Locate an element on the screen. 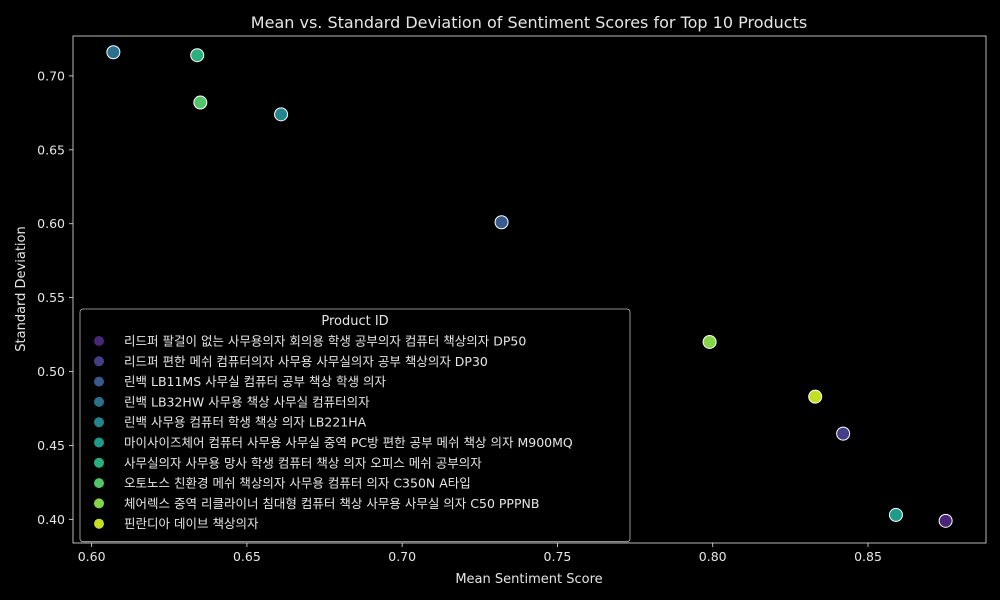 The height and width of the screenshot is (600, 1000). x-tick-label: 0.60 is located at coordinates (92, 556).